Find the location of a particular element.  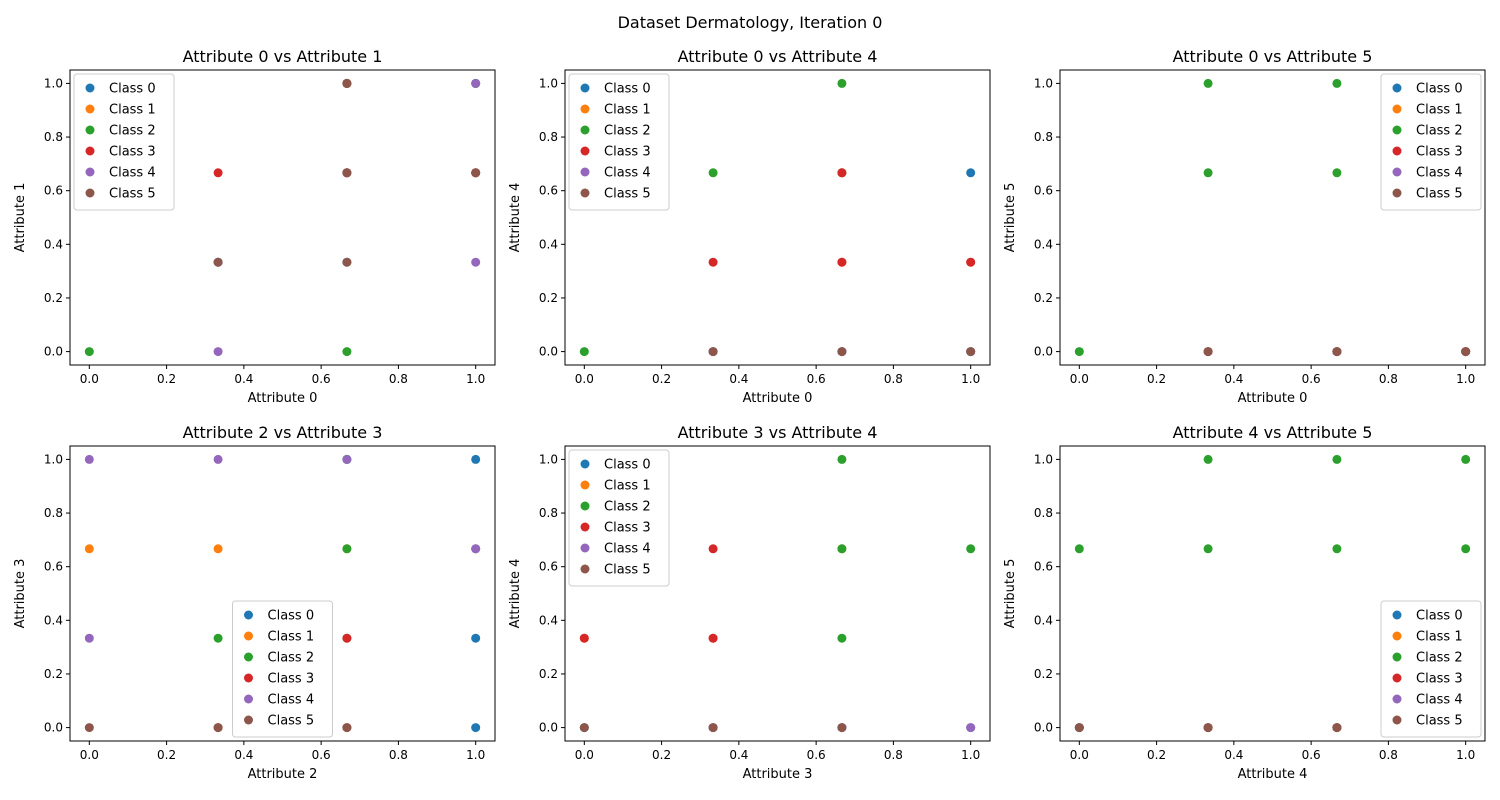

subplot-title: Attribute 0 vs Attribute 4 is located at coordinates (778, 56).